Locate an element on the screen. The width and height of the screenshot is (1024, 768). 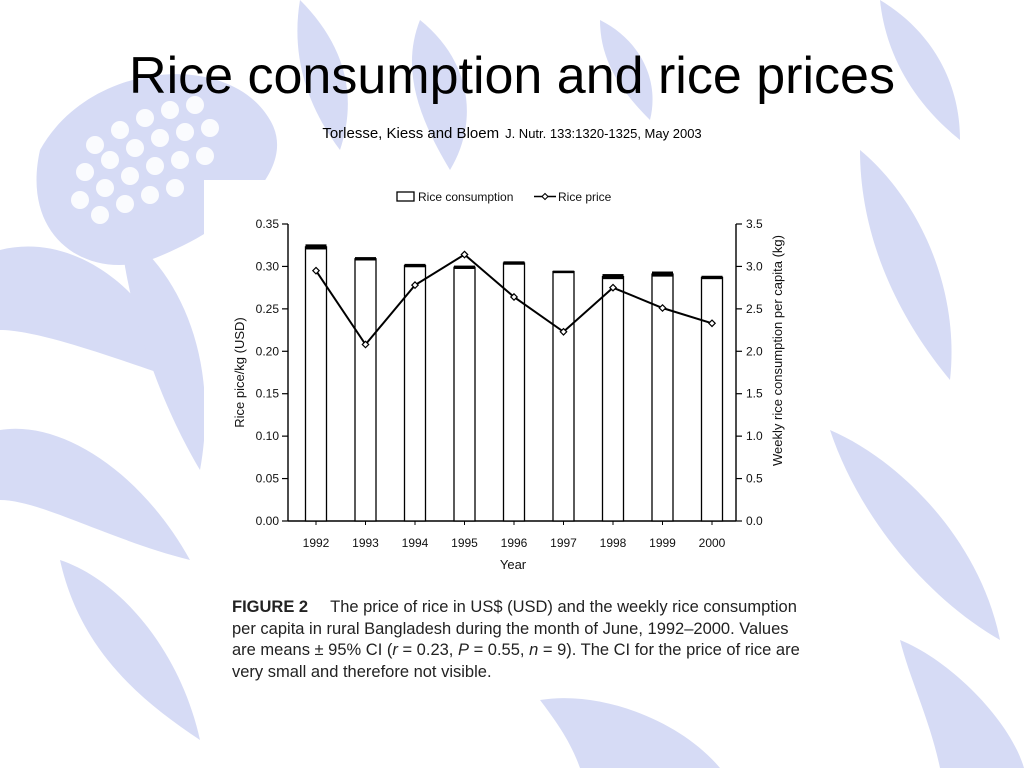
left-axis-title: Rice pice/kg (USD) is located at coordinates (239, 372).